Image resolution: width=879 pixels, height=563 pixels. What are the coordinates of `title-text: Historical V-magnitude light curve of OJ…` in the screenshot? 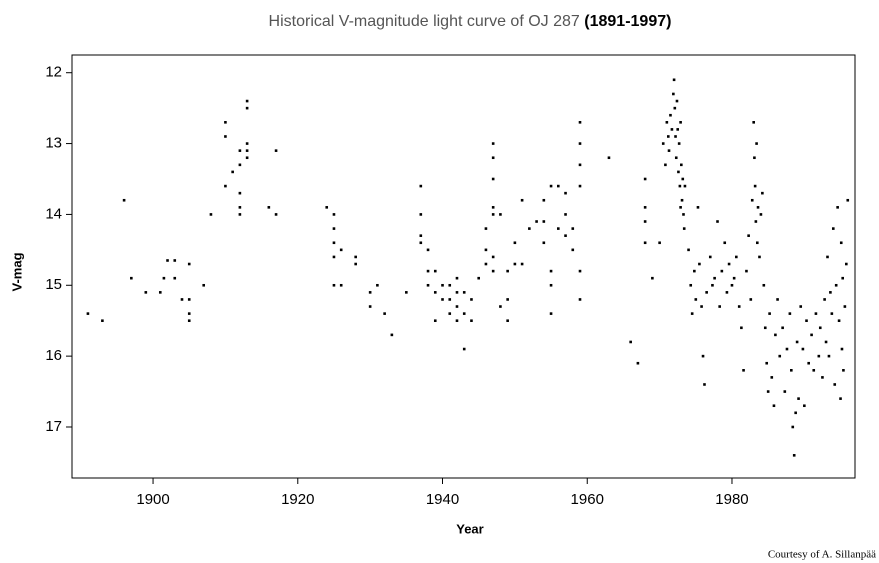 It's located at (424, 21).